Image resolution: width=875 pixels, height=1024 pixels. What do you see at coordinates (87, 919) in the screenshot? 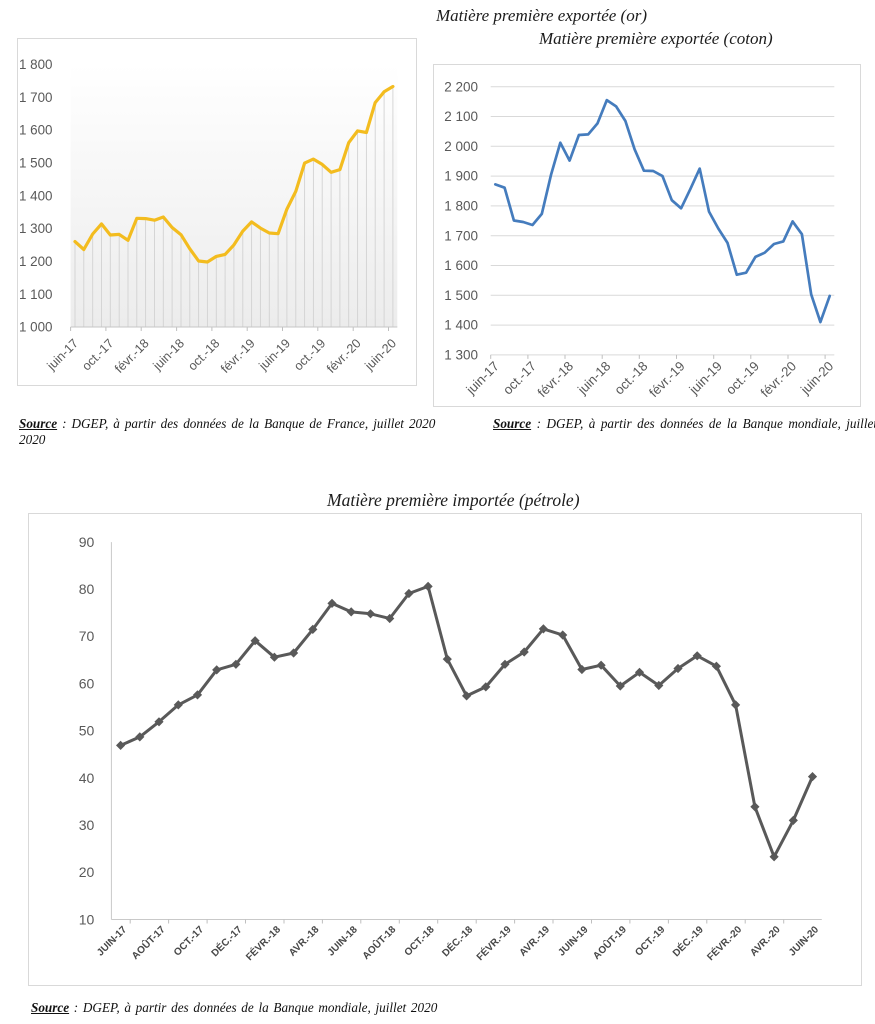
I see `svg-text: 10` at bounding box center [87, 919].